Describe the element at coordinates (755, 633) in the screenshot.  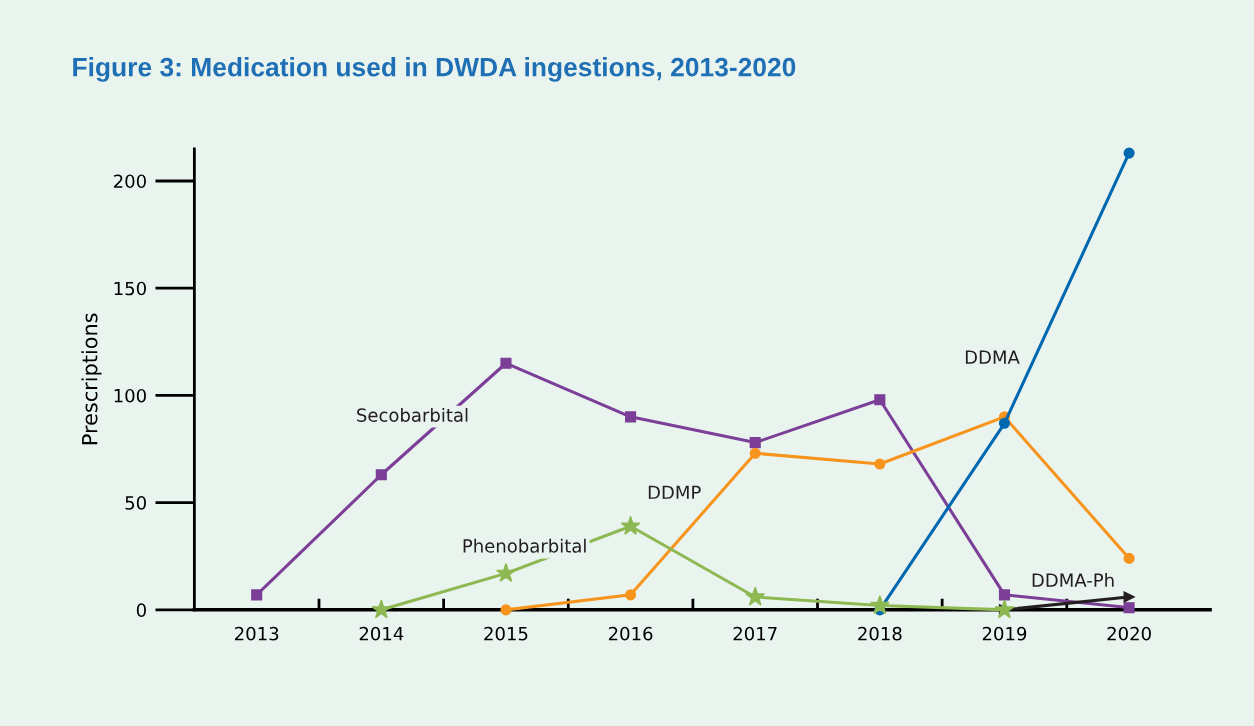
I see `x-tick-label: 2017` at that location.